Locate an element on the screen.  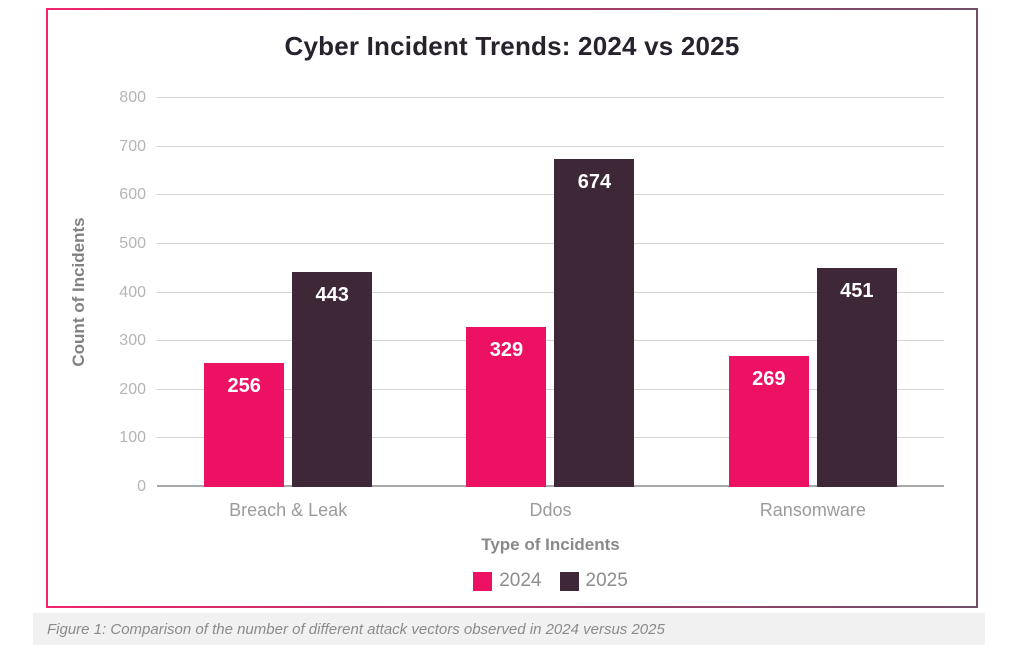
legend: 2024 2025 is located at coordinates (550, 581).